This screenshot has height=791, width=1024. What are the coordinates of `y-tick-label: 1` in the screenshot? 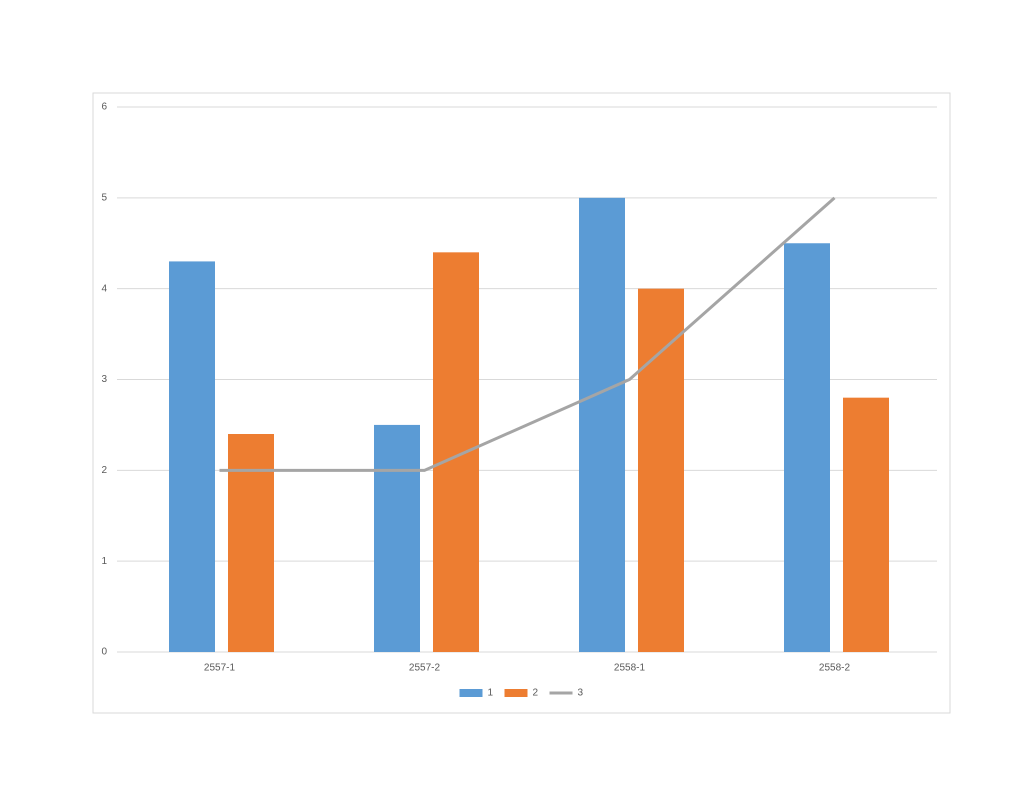 It's located at (104, 561).